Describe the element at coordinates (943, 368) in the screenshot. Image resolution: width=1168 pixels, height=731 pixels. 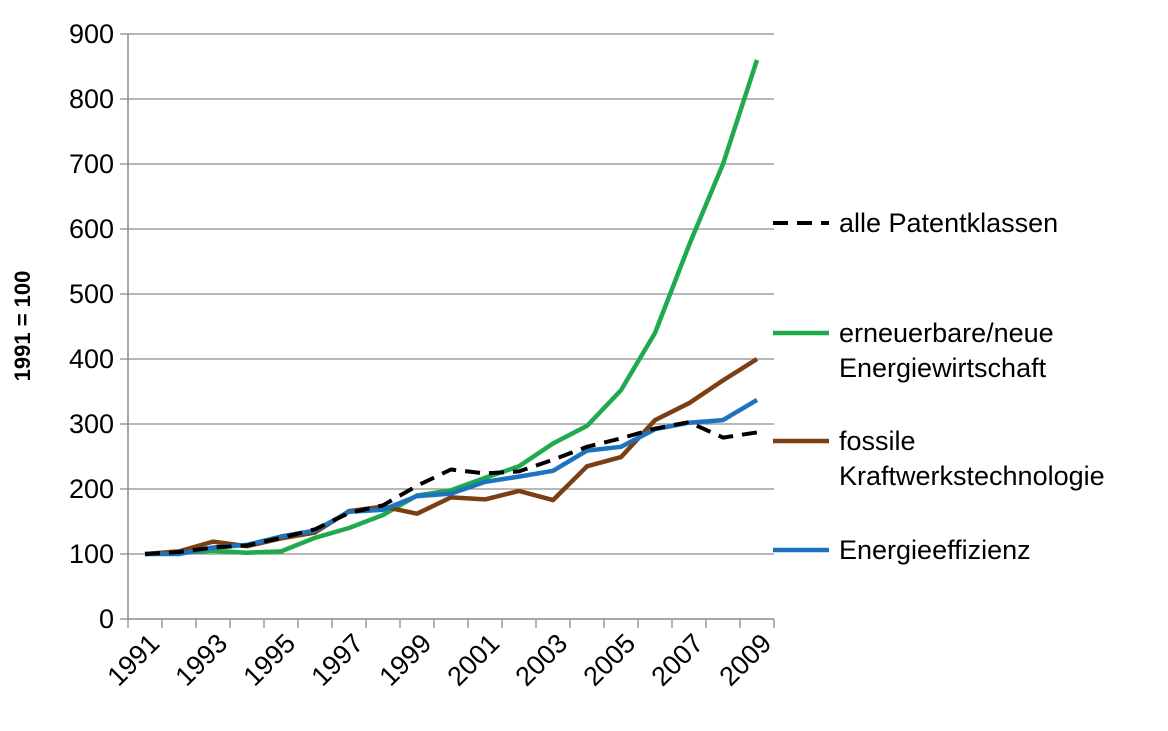
I see `legend-label: Energiewirtschaft` at that location.